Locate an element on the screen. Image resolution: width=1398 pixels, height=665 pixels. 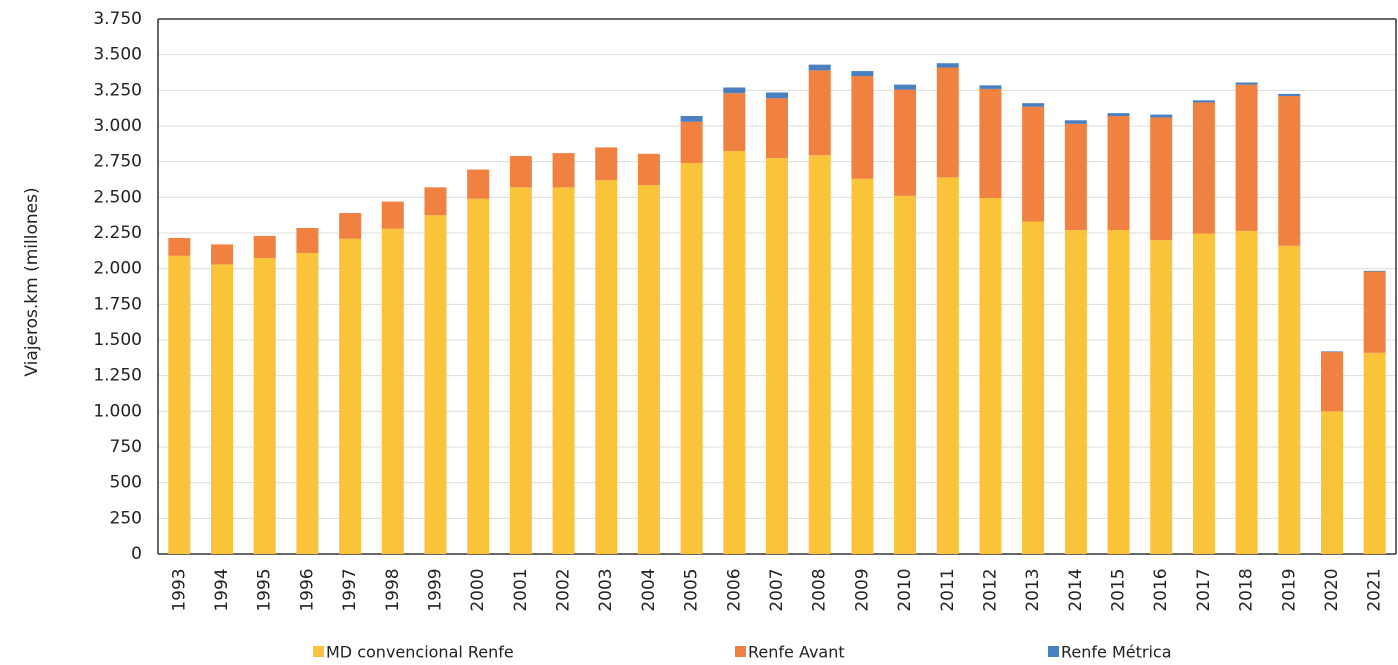
x-tick-label: 2020 is located at coordinates (1332, 589).